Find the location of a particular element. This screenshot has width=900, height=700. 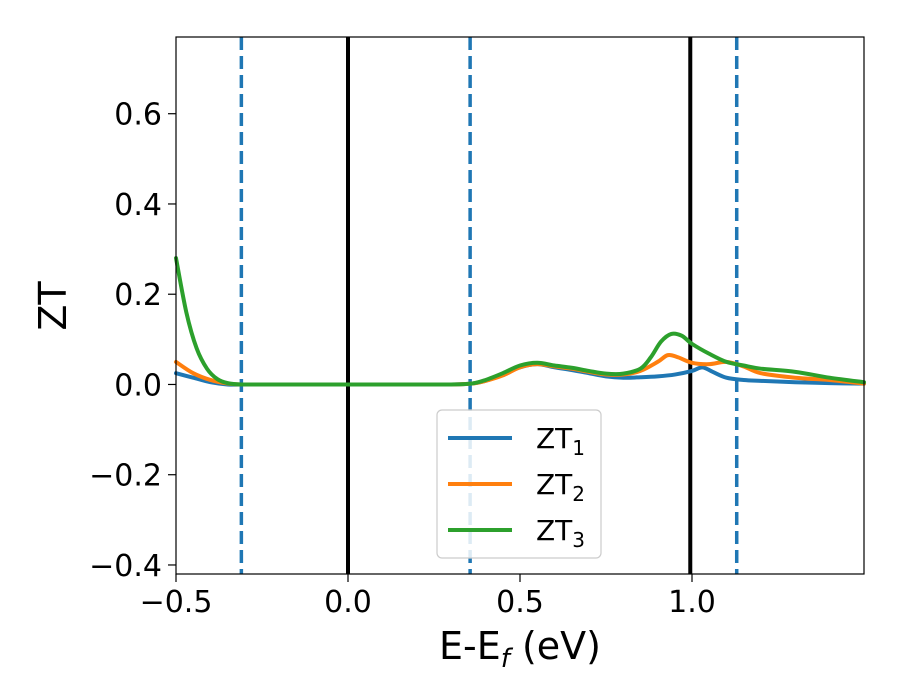

series-lines is located at coordinates (520, 321).